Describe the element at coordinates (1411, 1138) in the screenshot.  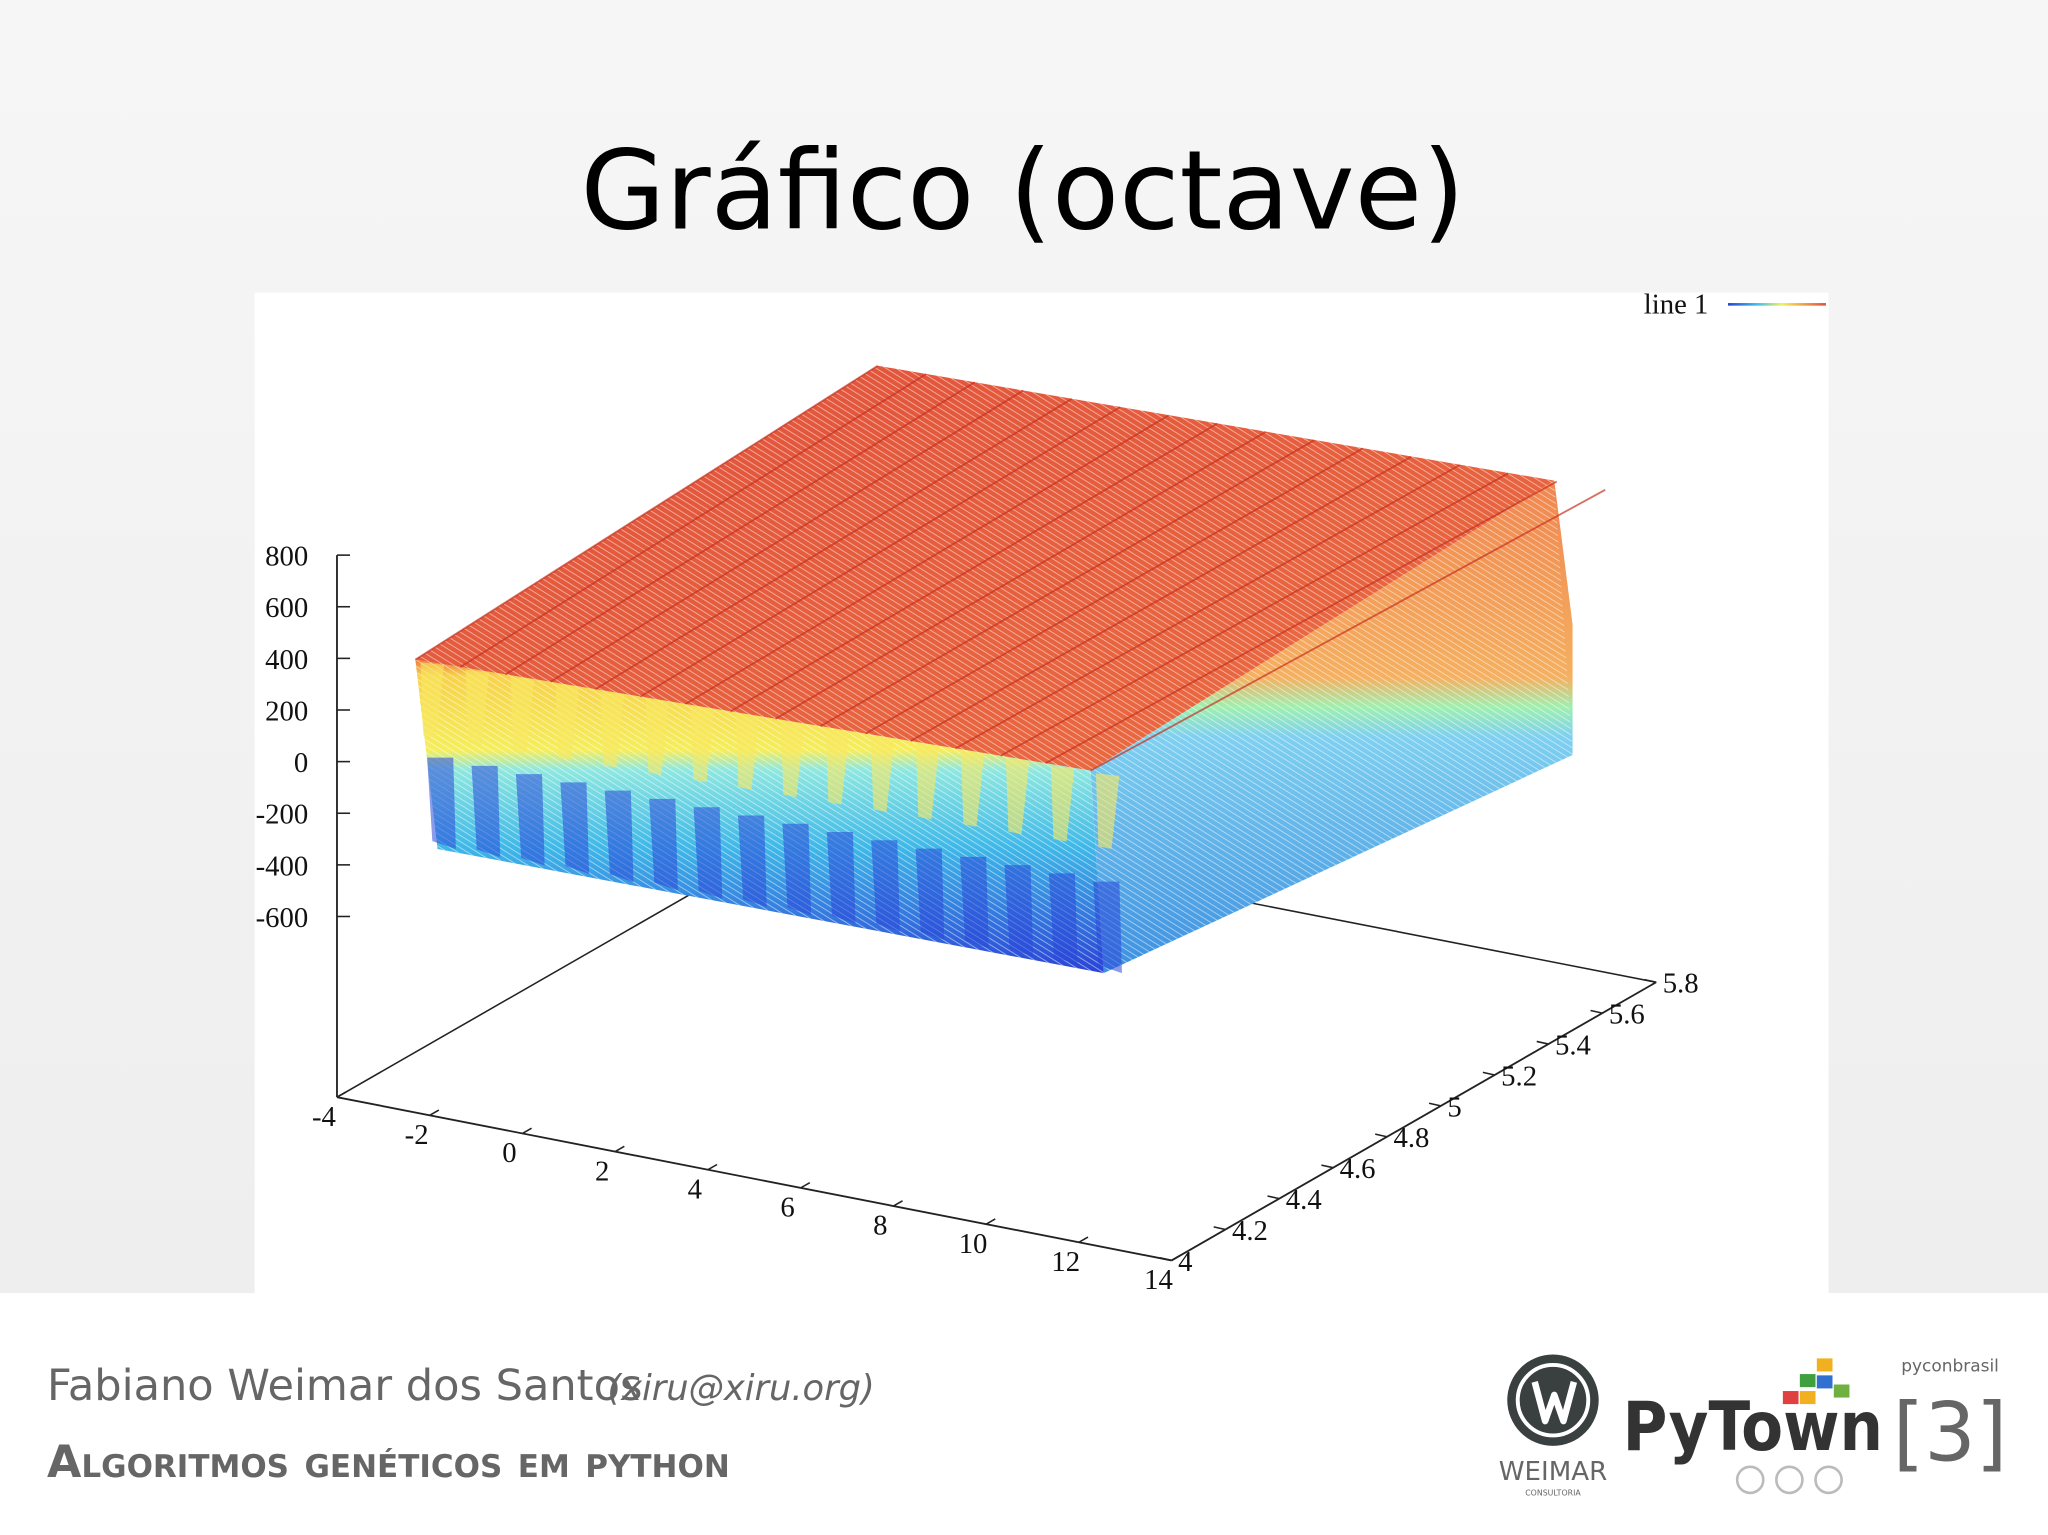
I see `y-tick-label: 4.8` at that location.